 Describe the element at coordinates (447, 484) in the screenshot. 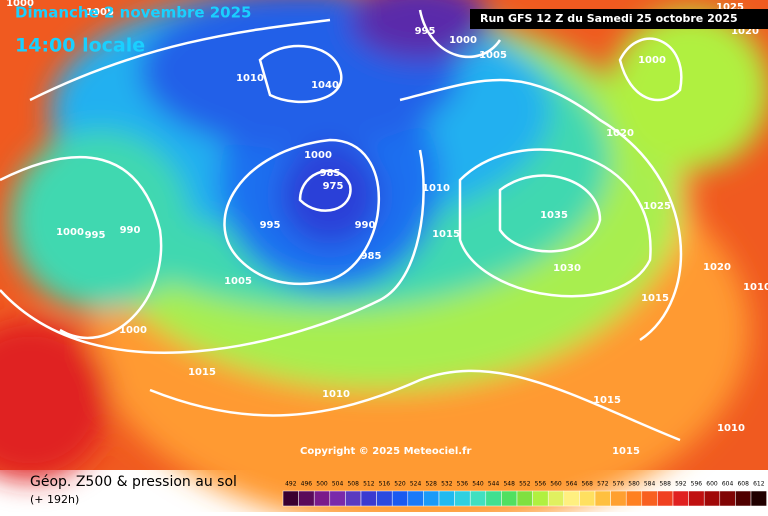

I see `colorbar-label: 532` at that location.